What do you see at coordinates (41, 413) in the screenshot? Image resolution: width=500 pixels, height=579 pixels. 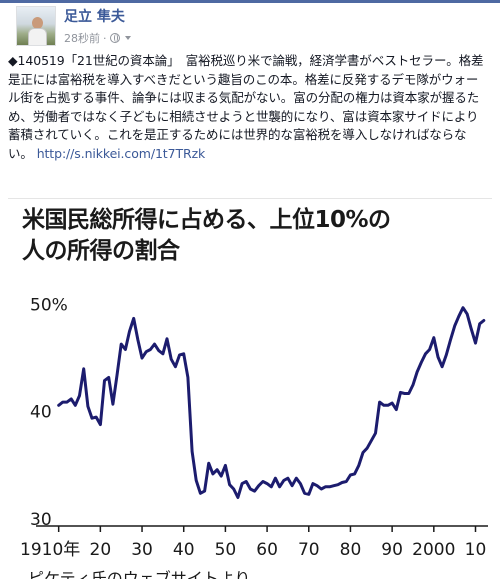 I see `y-tick-label: 40` at bounding box center [41, 413].